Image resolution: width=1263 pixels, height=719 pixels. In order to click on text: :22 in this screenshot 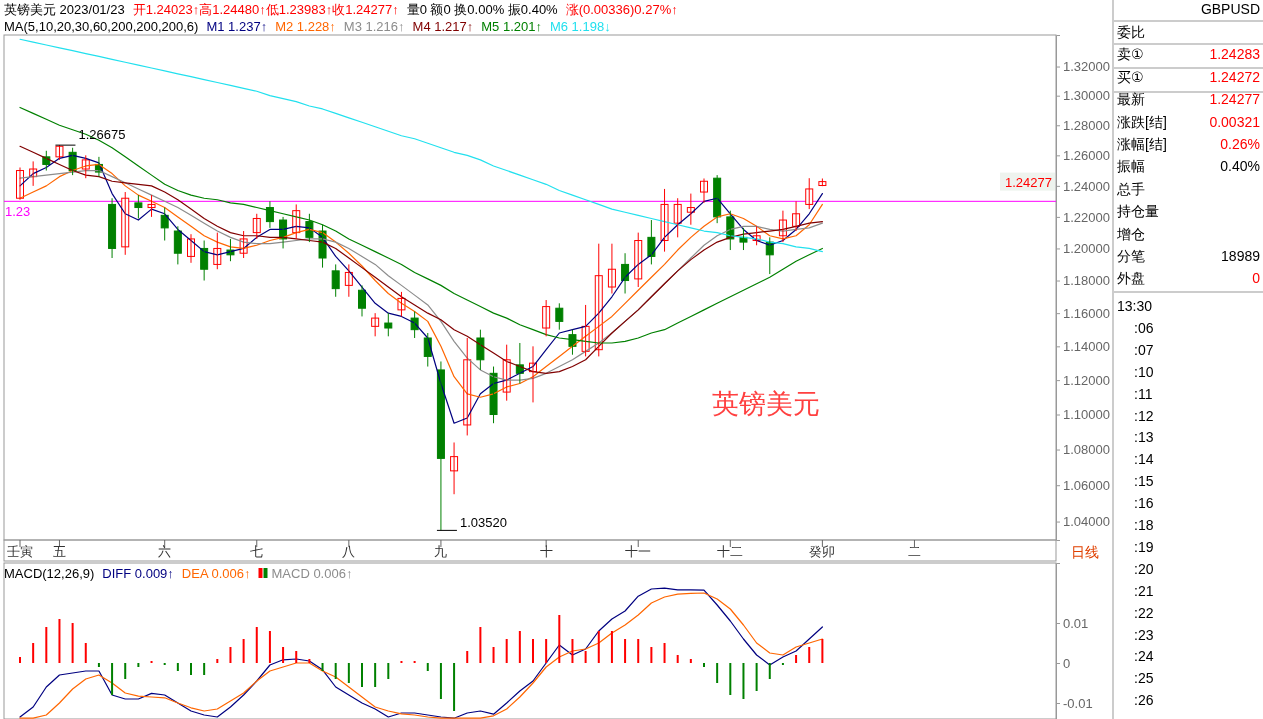, I will do `click(1144, 612)`.